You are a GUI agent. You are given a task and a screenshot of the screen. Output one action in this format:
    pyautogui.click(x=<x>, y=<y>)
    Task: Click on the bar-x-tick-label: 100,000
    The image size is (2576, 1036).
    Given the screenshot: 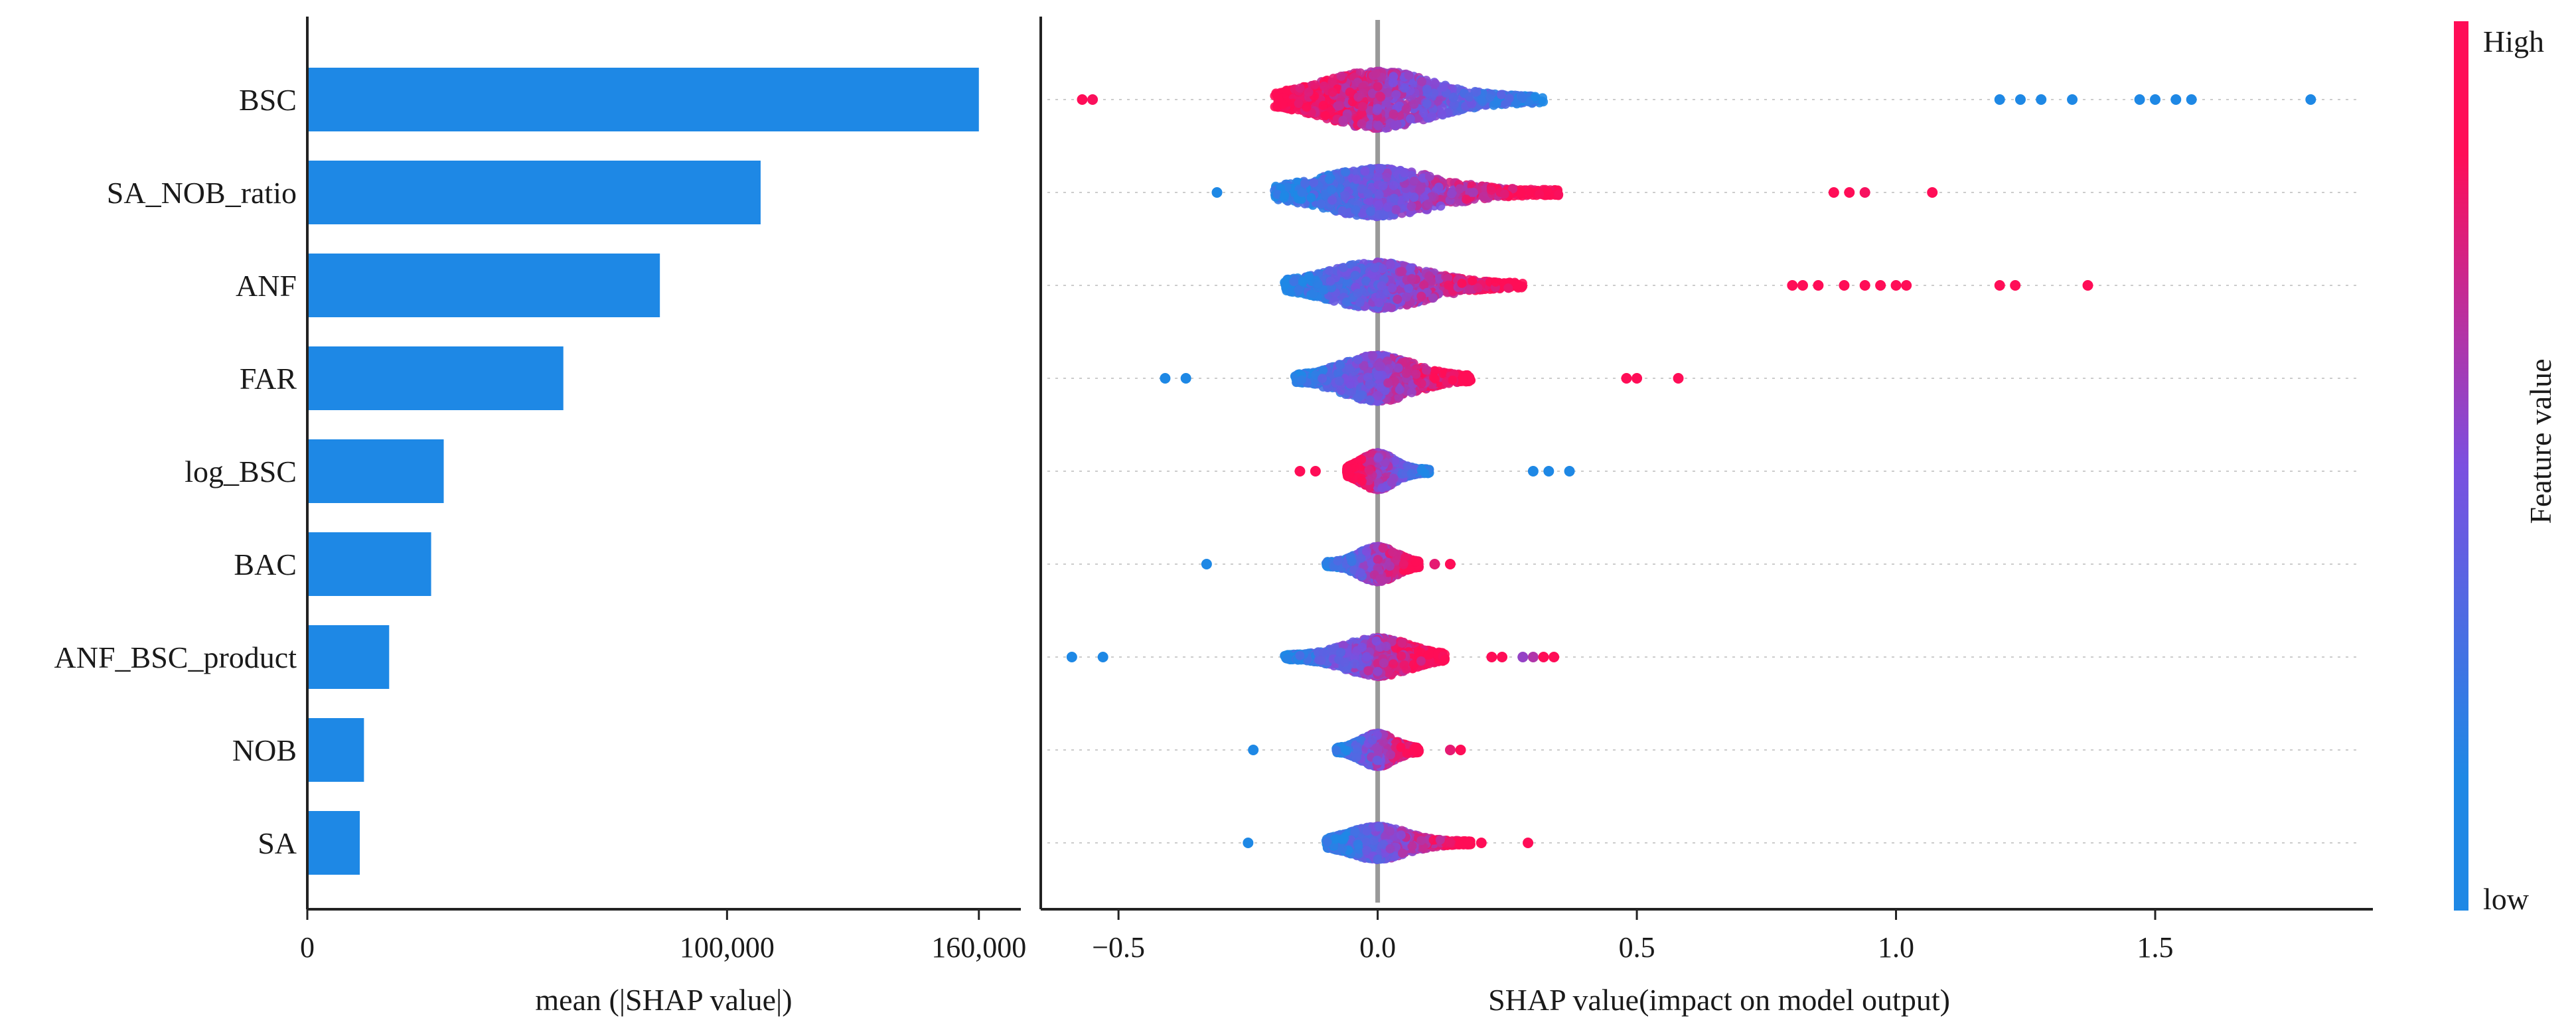 What is the action you would take?
    pyautogui.click(x=727, y=948)
    